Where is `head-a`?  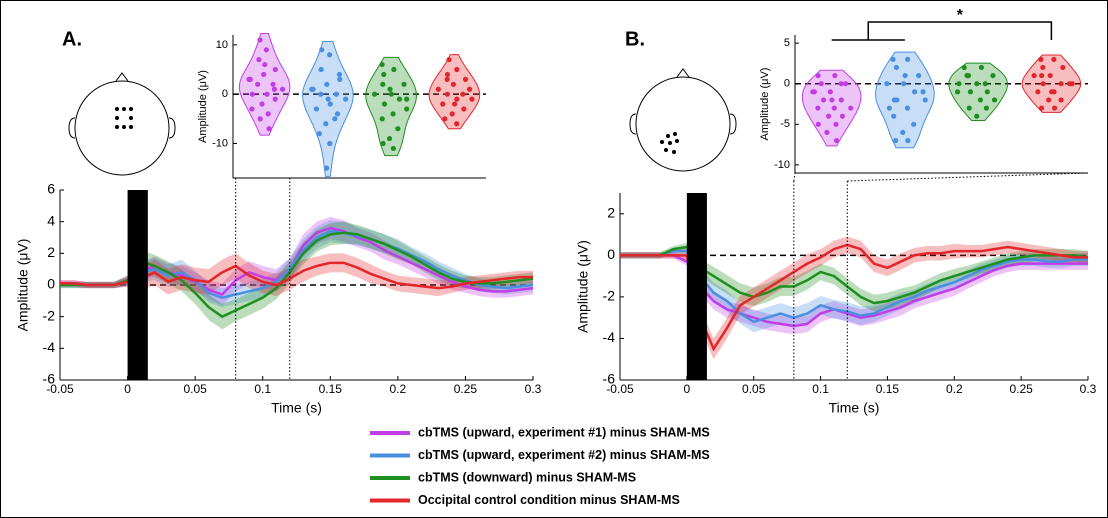
head-a is located at coordinates (122, 124).